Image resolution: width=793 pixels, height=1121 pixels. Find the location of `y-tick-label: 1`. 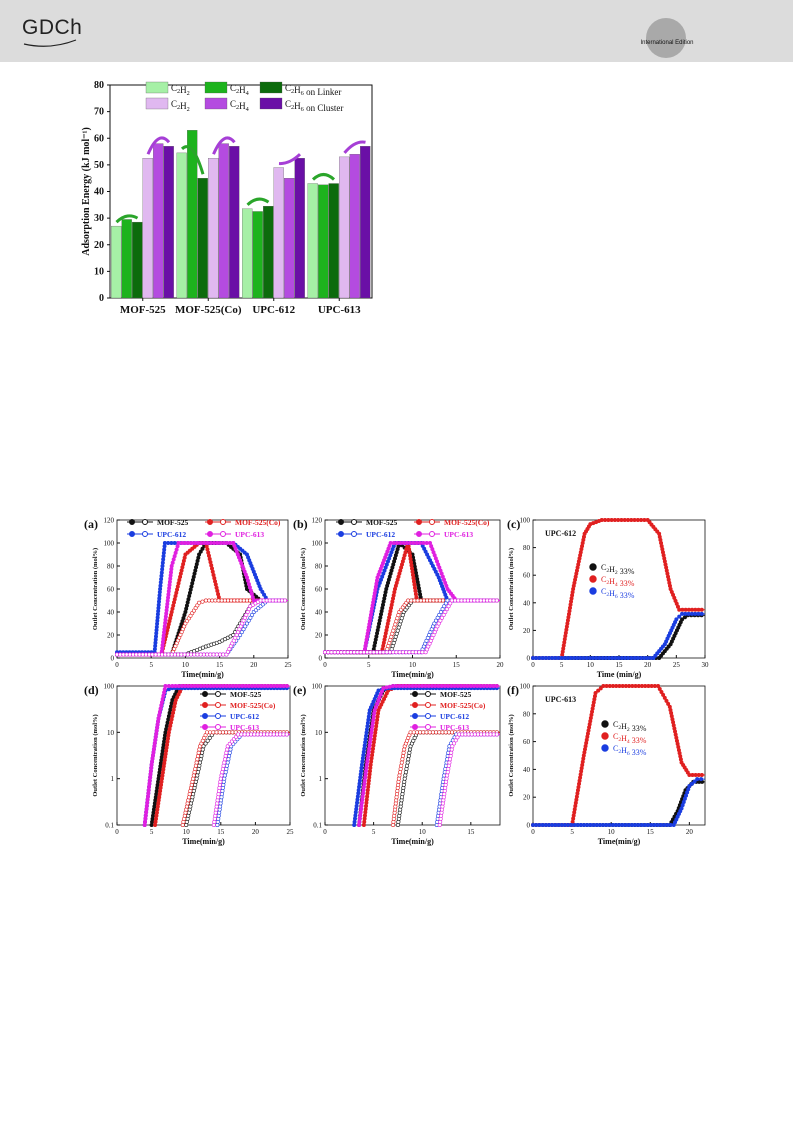

y-tick-label: 1 is located at coordinates (321, 779).